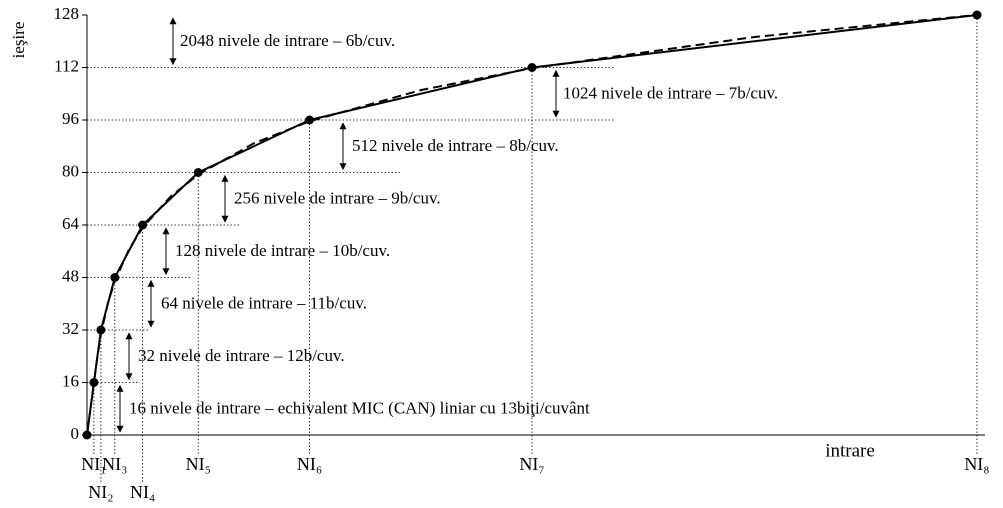  What do you see at coordinates (70, 380) in the screenshot?
I see `y-tick-label: 16` at bounding box center [70, 380].